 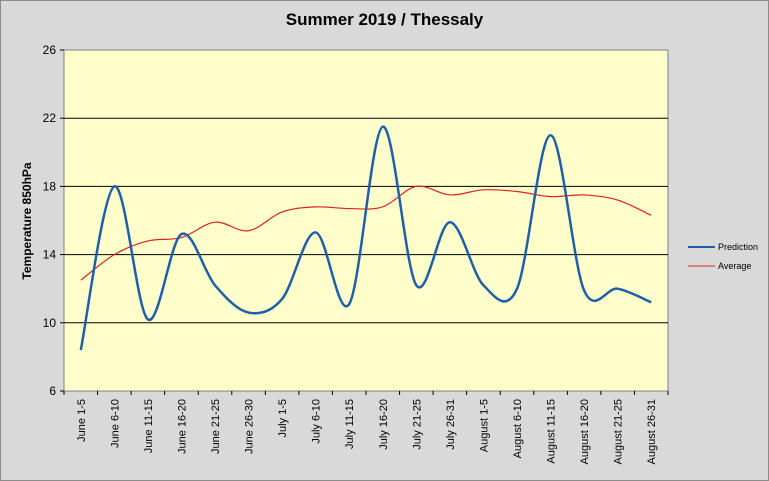 I want to click on x-tick-label: July 1-5, so click(x=283, y=418).